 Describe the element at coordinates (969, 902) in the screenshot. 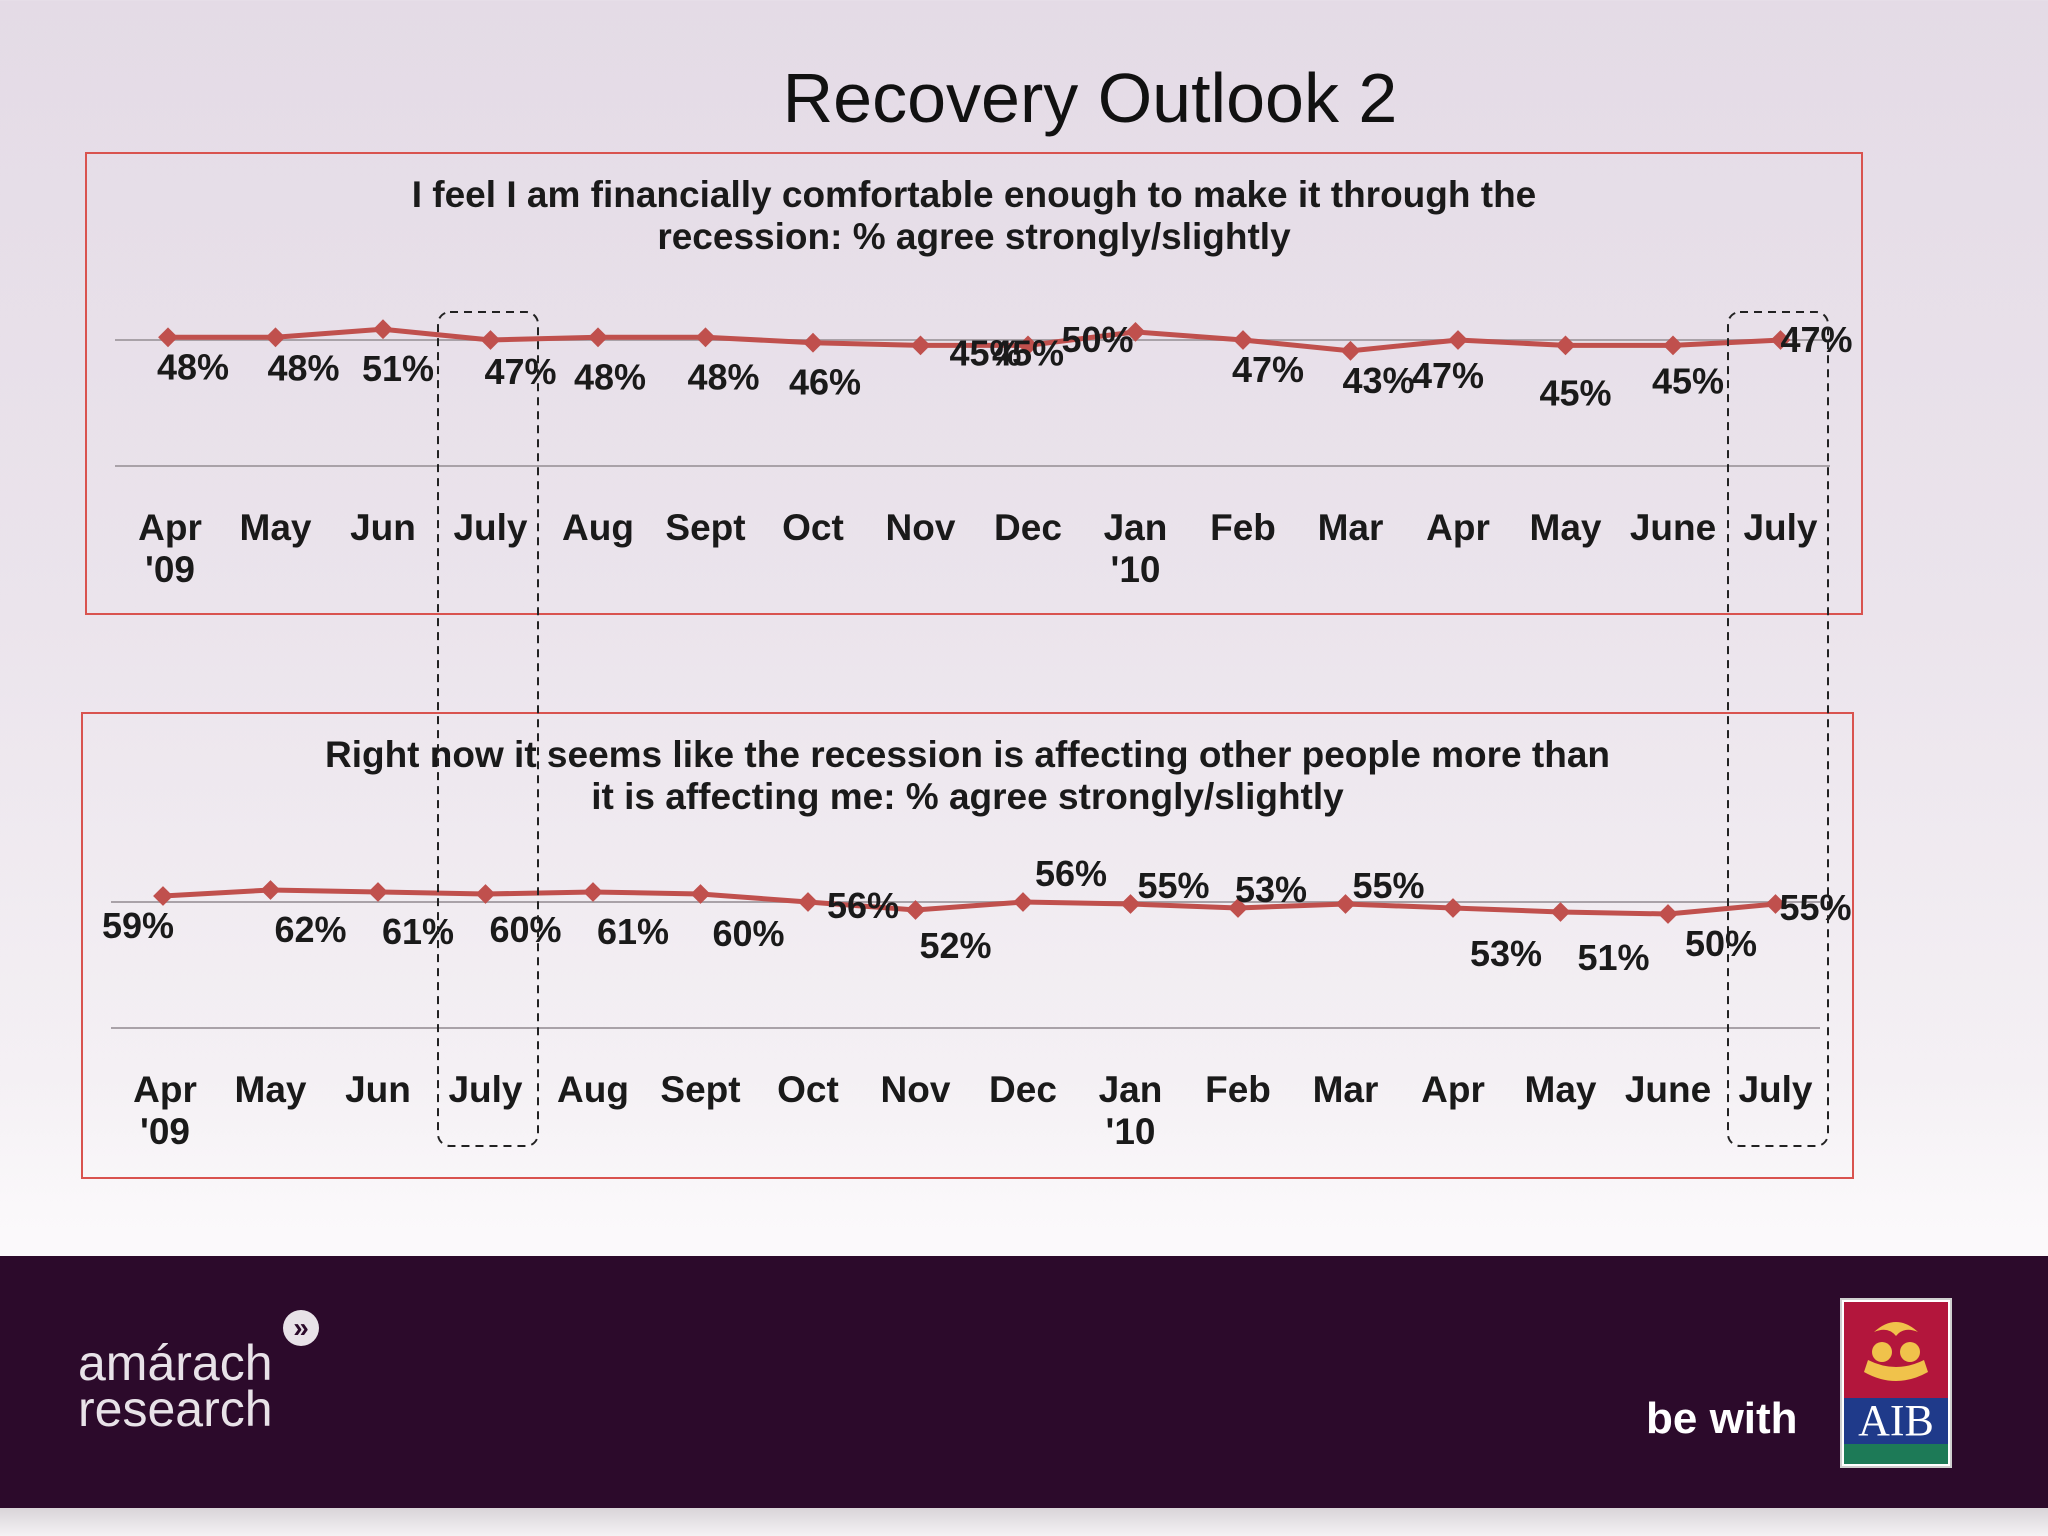

I see `series-line` at that location.